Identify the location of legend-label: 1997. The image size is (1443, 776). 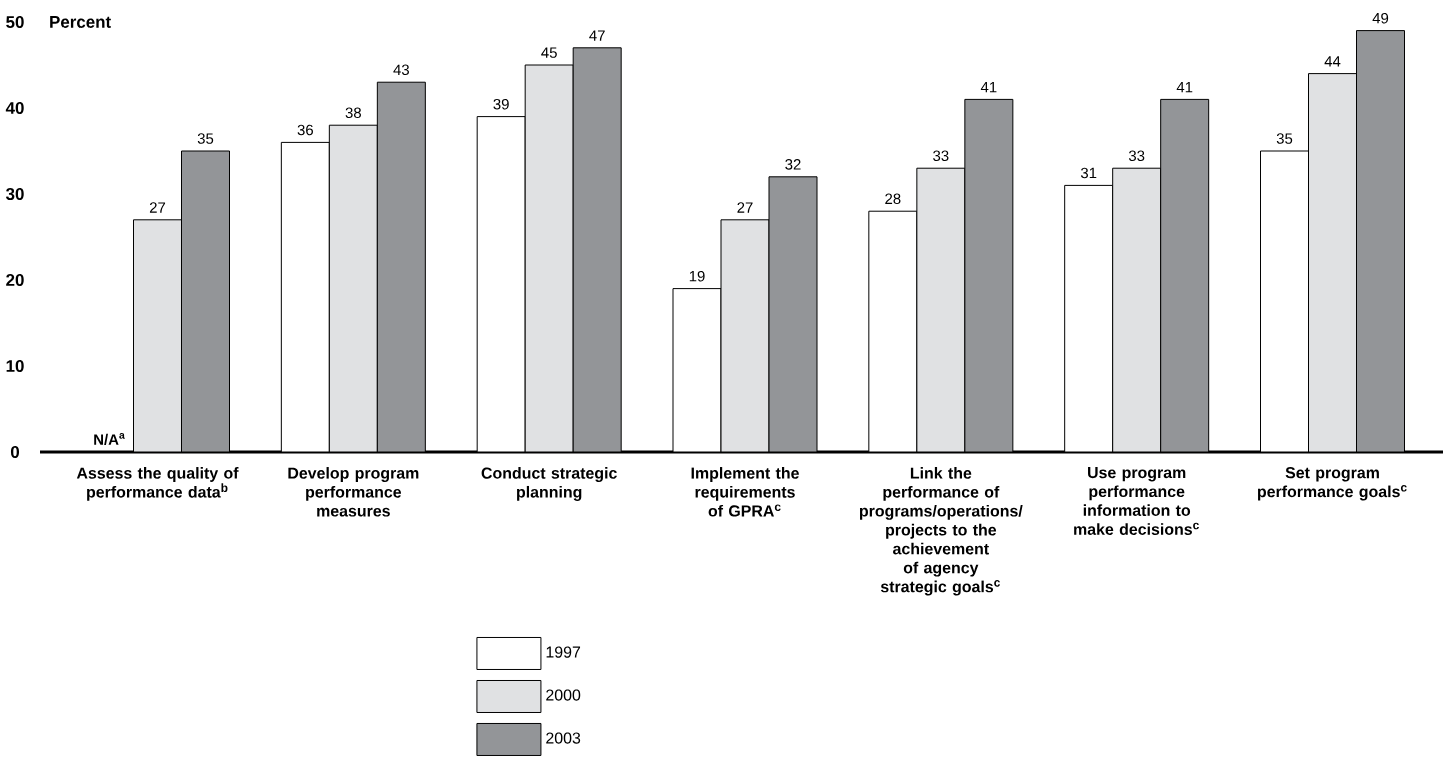
(563, 652).